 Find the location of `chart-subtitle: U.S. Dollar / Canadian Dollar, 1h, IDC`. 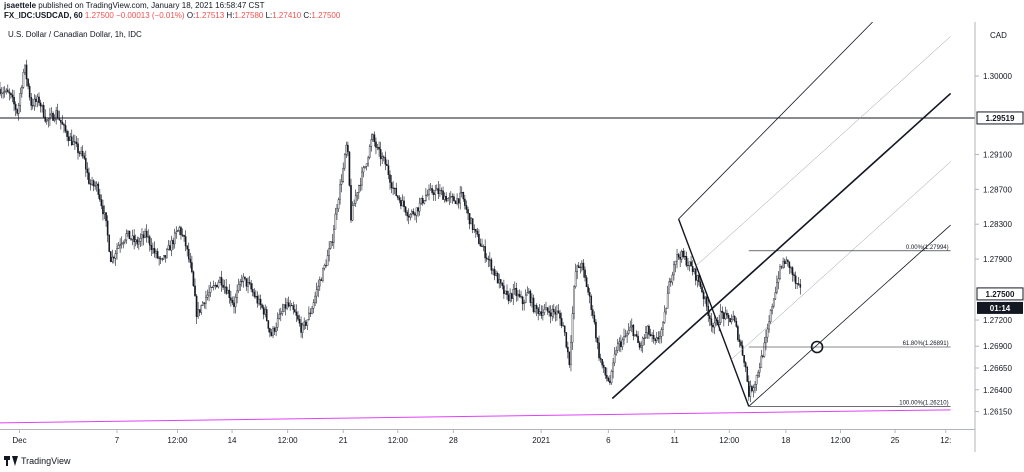

chart-subtitle: U.S. Dollar / Canadian Dollar, 1h, IDC is located at coordinates (75, 34).